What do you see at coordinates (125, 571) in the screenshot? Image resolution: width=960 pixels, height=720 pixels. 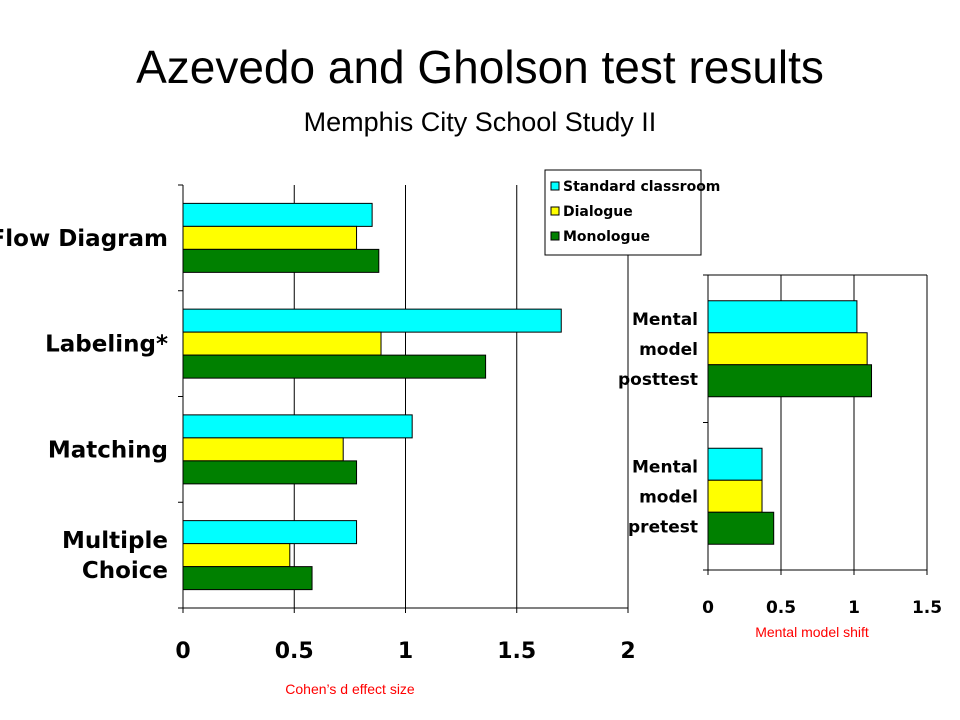 I see `category-label: Choice` at bounding box center [125, 571].